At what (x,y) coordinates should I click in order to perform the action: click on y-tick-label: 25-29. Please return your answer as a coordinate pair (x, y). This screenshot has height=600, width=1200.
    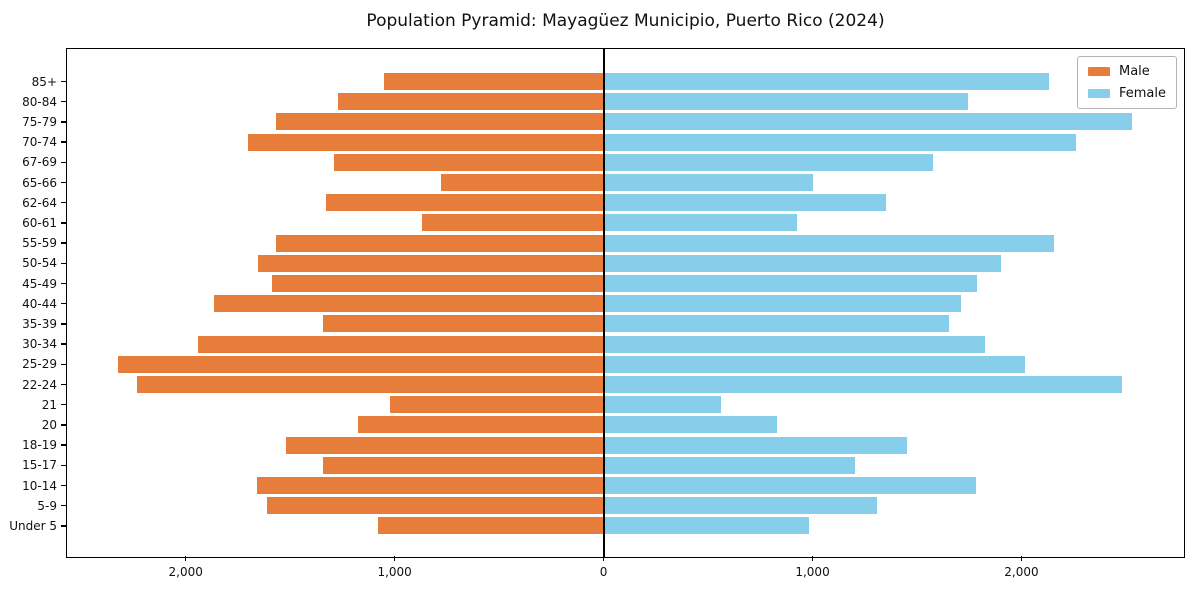
    Looking at the image, I should click on (39, 364).